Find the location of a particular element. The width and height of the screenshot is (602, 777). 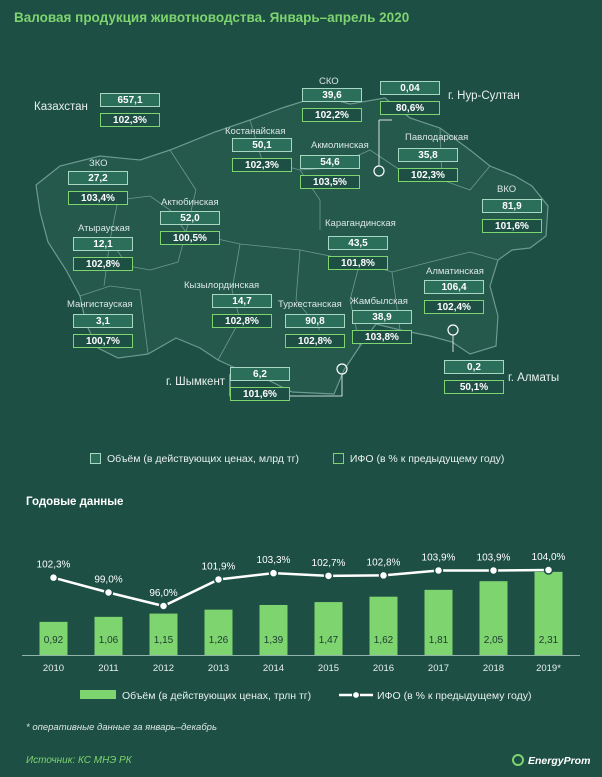

footnote: * оперативные данные за январь–декабрь is located at coordinates (121, 727).